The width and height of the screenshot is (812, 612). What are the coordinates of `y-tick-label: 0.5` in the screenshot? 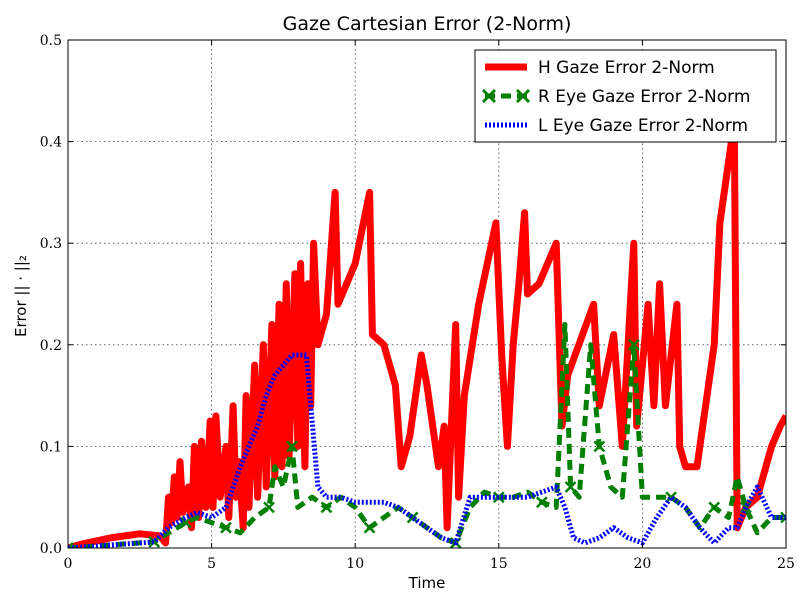 It's located at (51, 41).